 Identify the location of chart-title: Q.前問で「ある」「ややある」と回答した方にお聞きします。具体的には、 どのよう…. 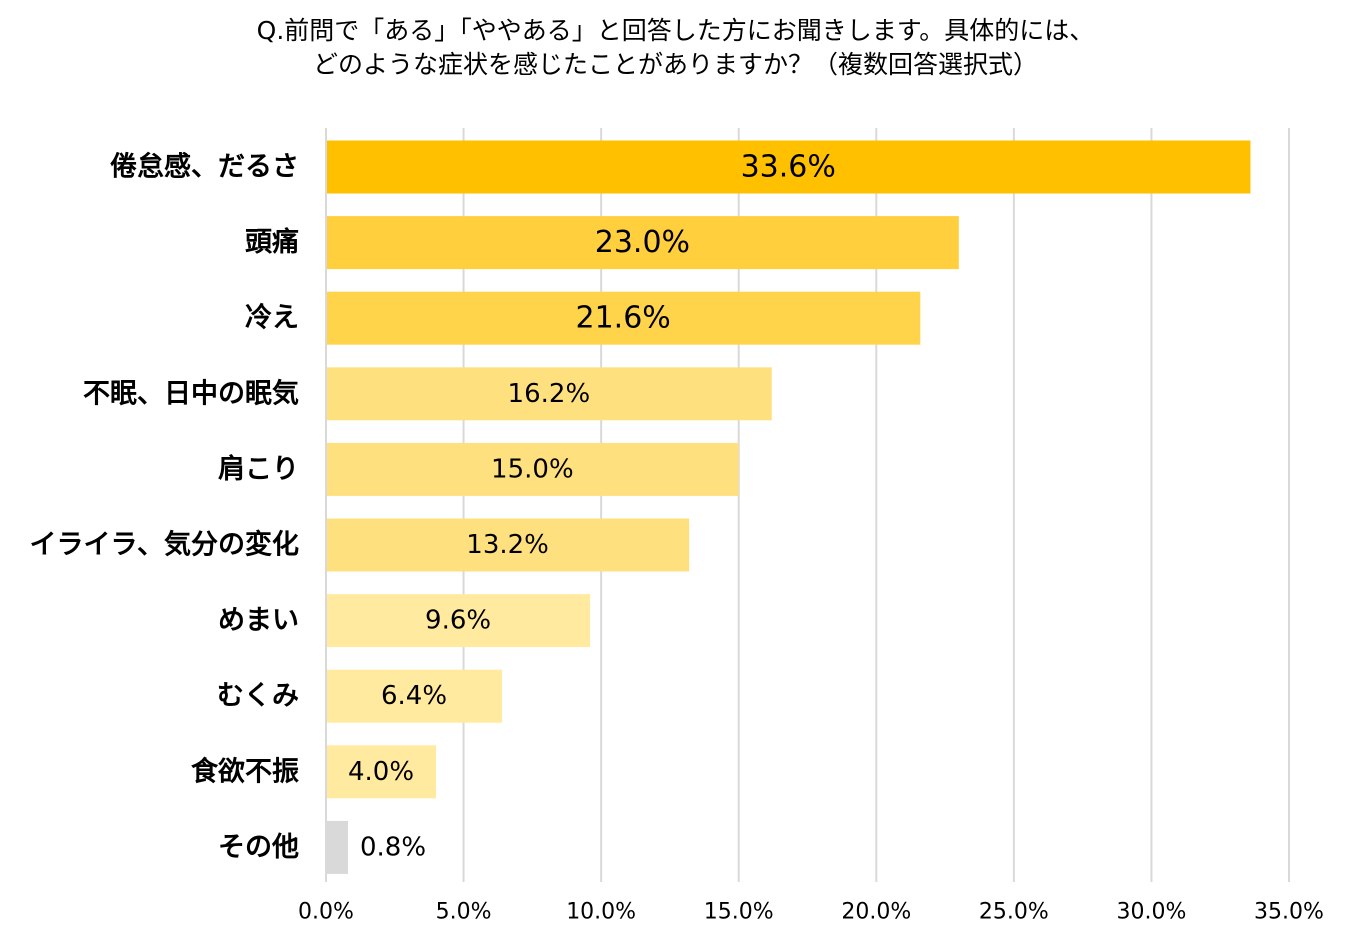
(675, 48).